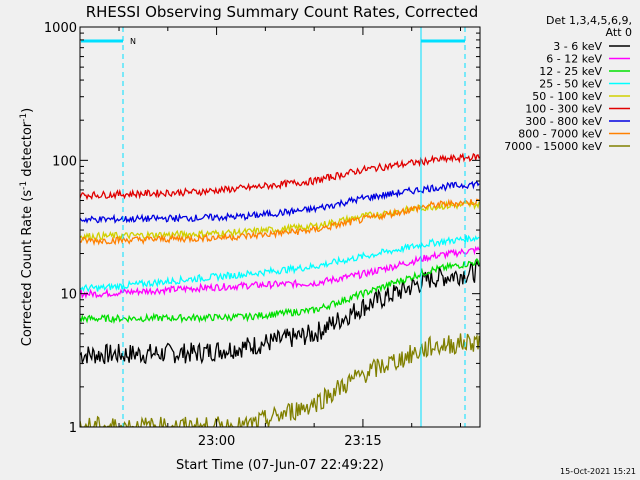 This screenshot has height=480, width=640. I want to click on legend-entry-label: 100 - 300 keV, so click(563, 109).